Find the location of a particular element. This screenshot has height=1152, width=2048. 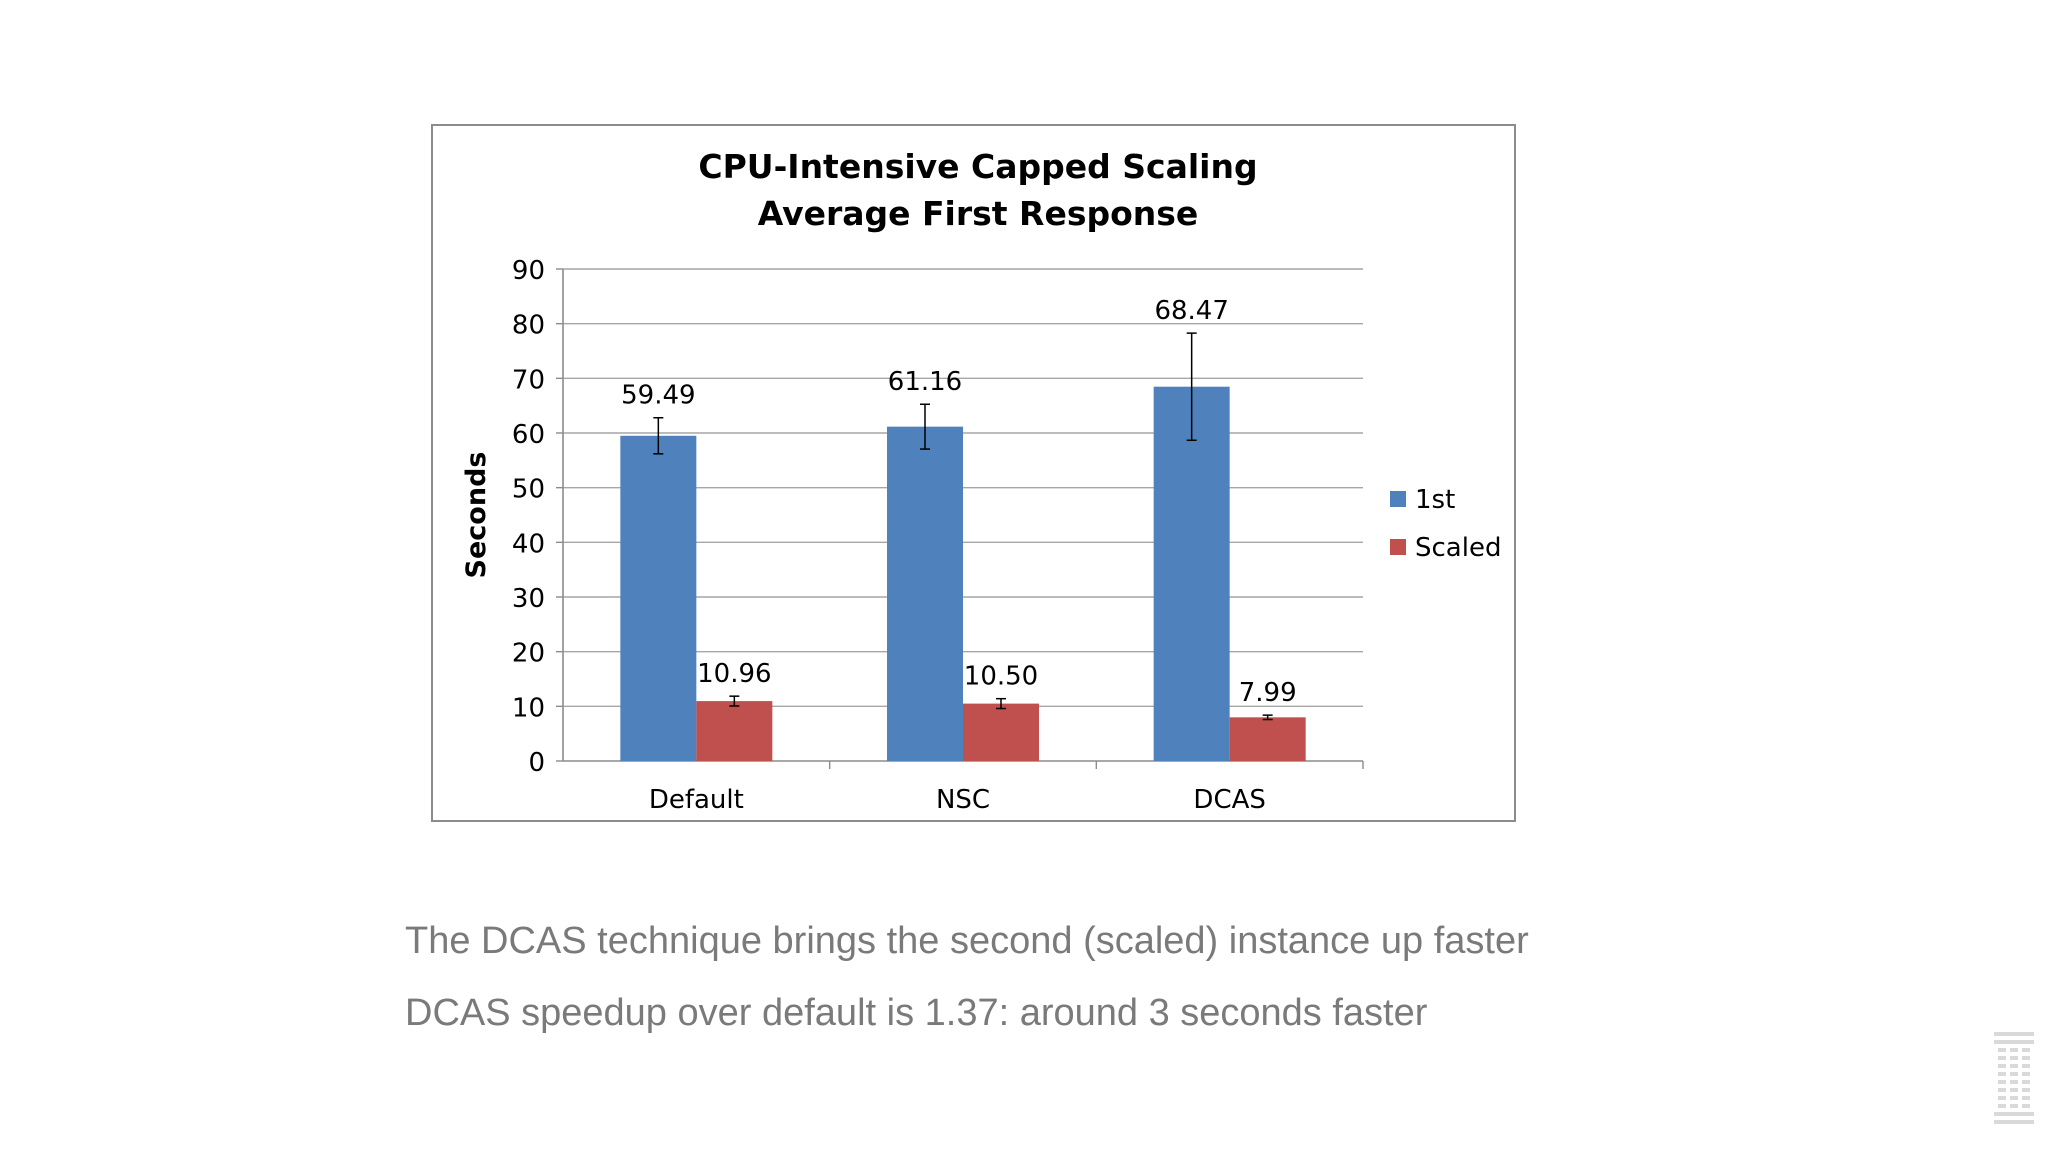

legend-swatch-scaled is located at coordinates (1398, 547).